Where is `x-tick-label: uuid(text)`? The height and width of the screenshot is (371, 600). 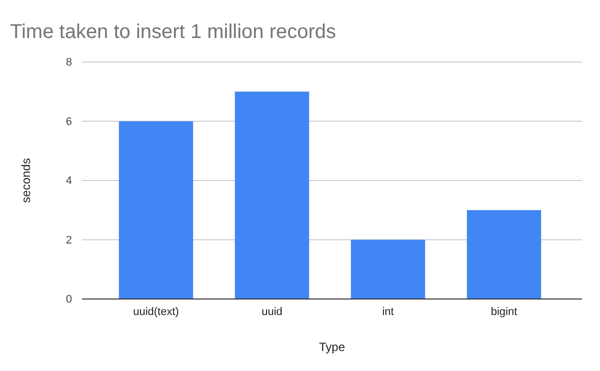
x-tick-label: uuid(text) is located at coordinates (156, 312).